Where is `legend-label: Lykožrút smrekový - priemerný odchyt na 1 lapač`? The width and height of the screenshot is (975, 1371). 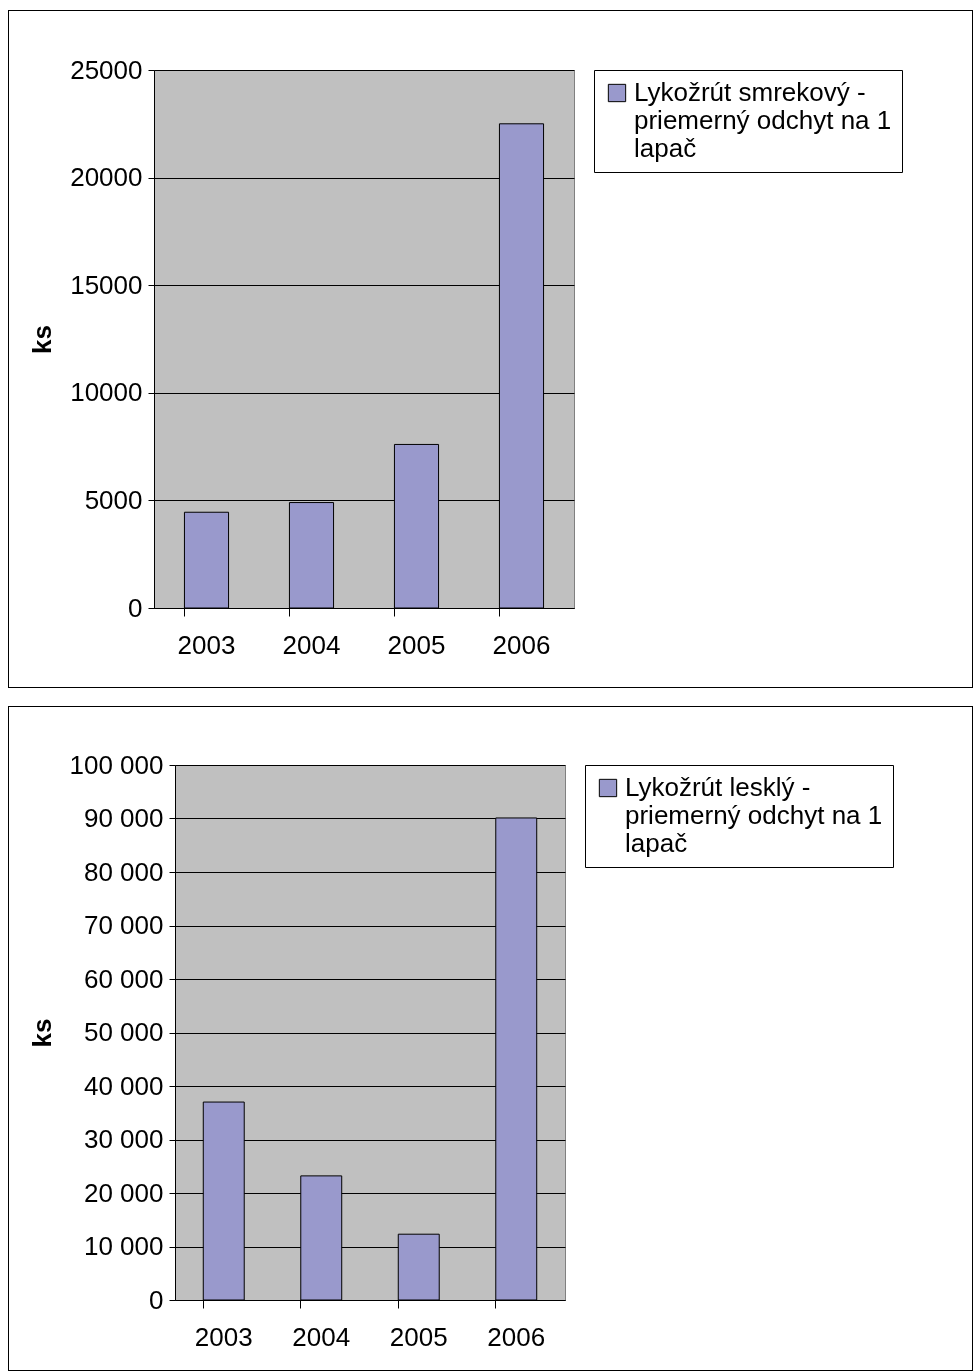
legend-label: Lykožrút smrekový - priemerný odchyt na 1 lapač is located at coordinates (763, 120).